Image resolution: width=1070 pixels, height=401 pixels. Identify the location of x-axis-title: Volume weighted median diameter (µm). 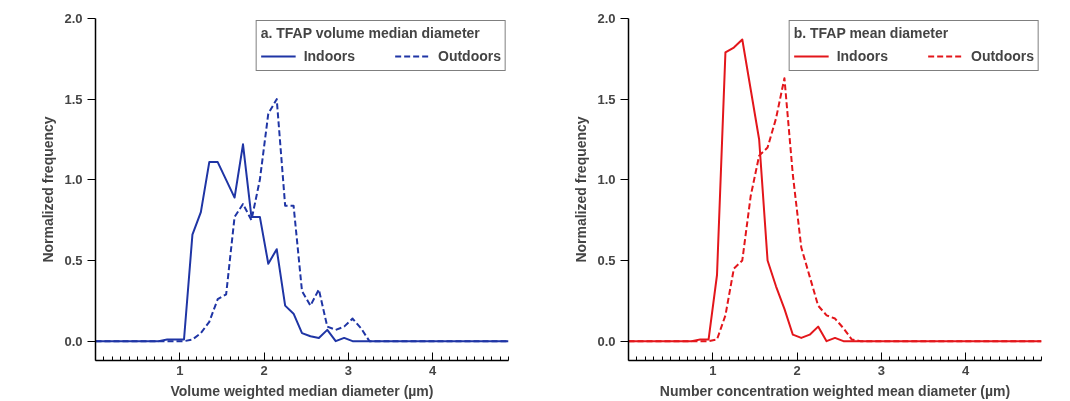
(302, 390).